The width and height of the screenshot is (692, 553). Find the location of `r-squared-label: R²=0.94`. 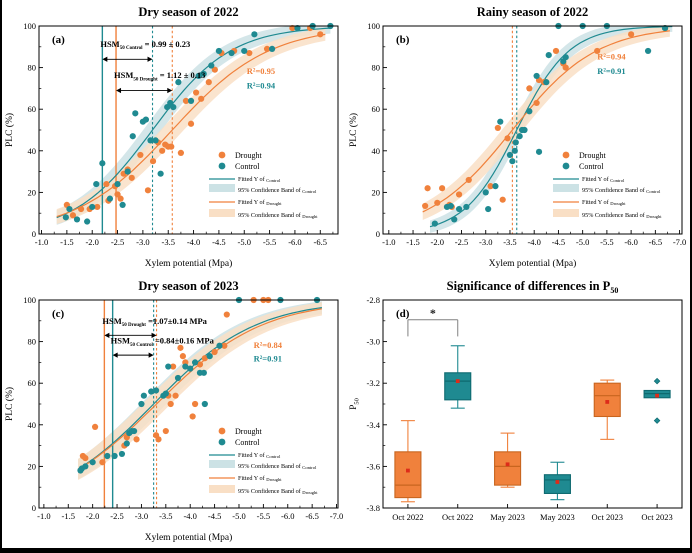

r-squared-label: R²=0.94 is located at coordinates (261, 85).